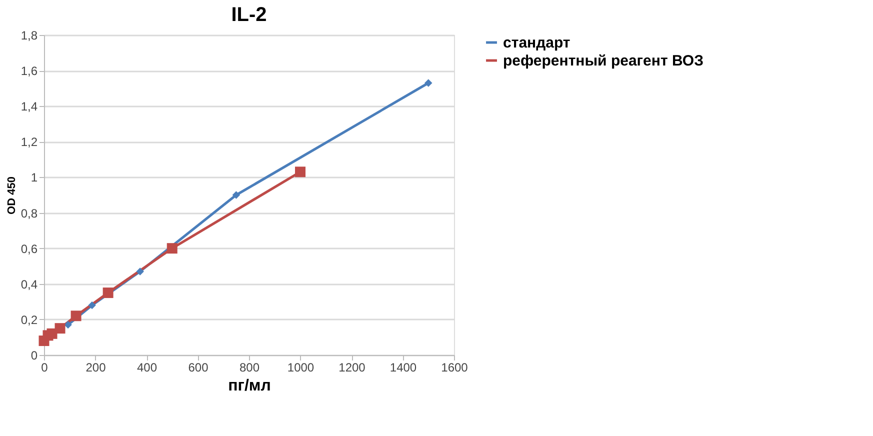 Image resolution: width=873 pixels, height=436 pixels. What do you see at coordinates (249, 367) in the screenshot?
I see `x-tick-label: 800` at bounding box center [249, 367].